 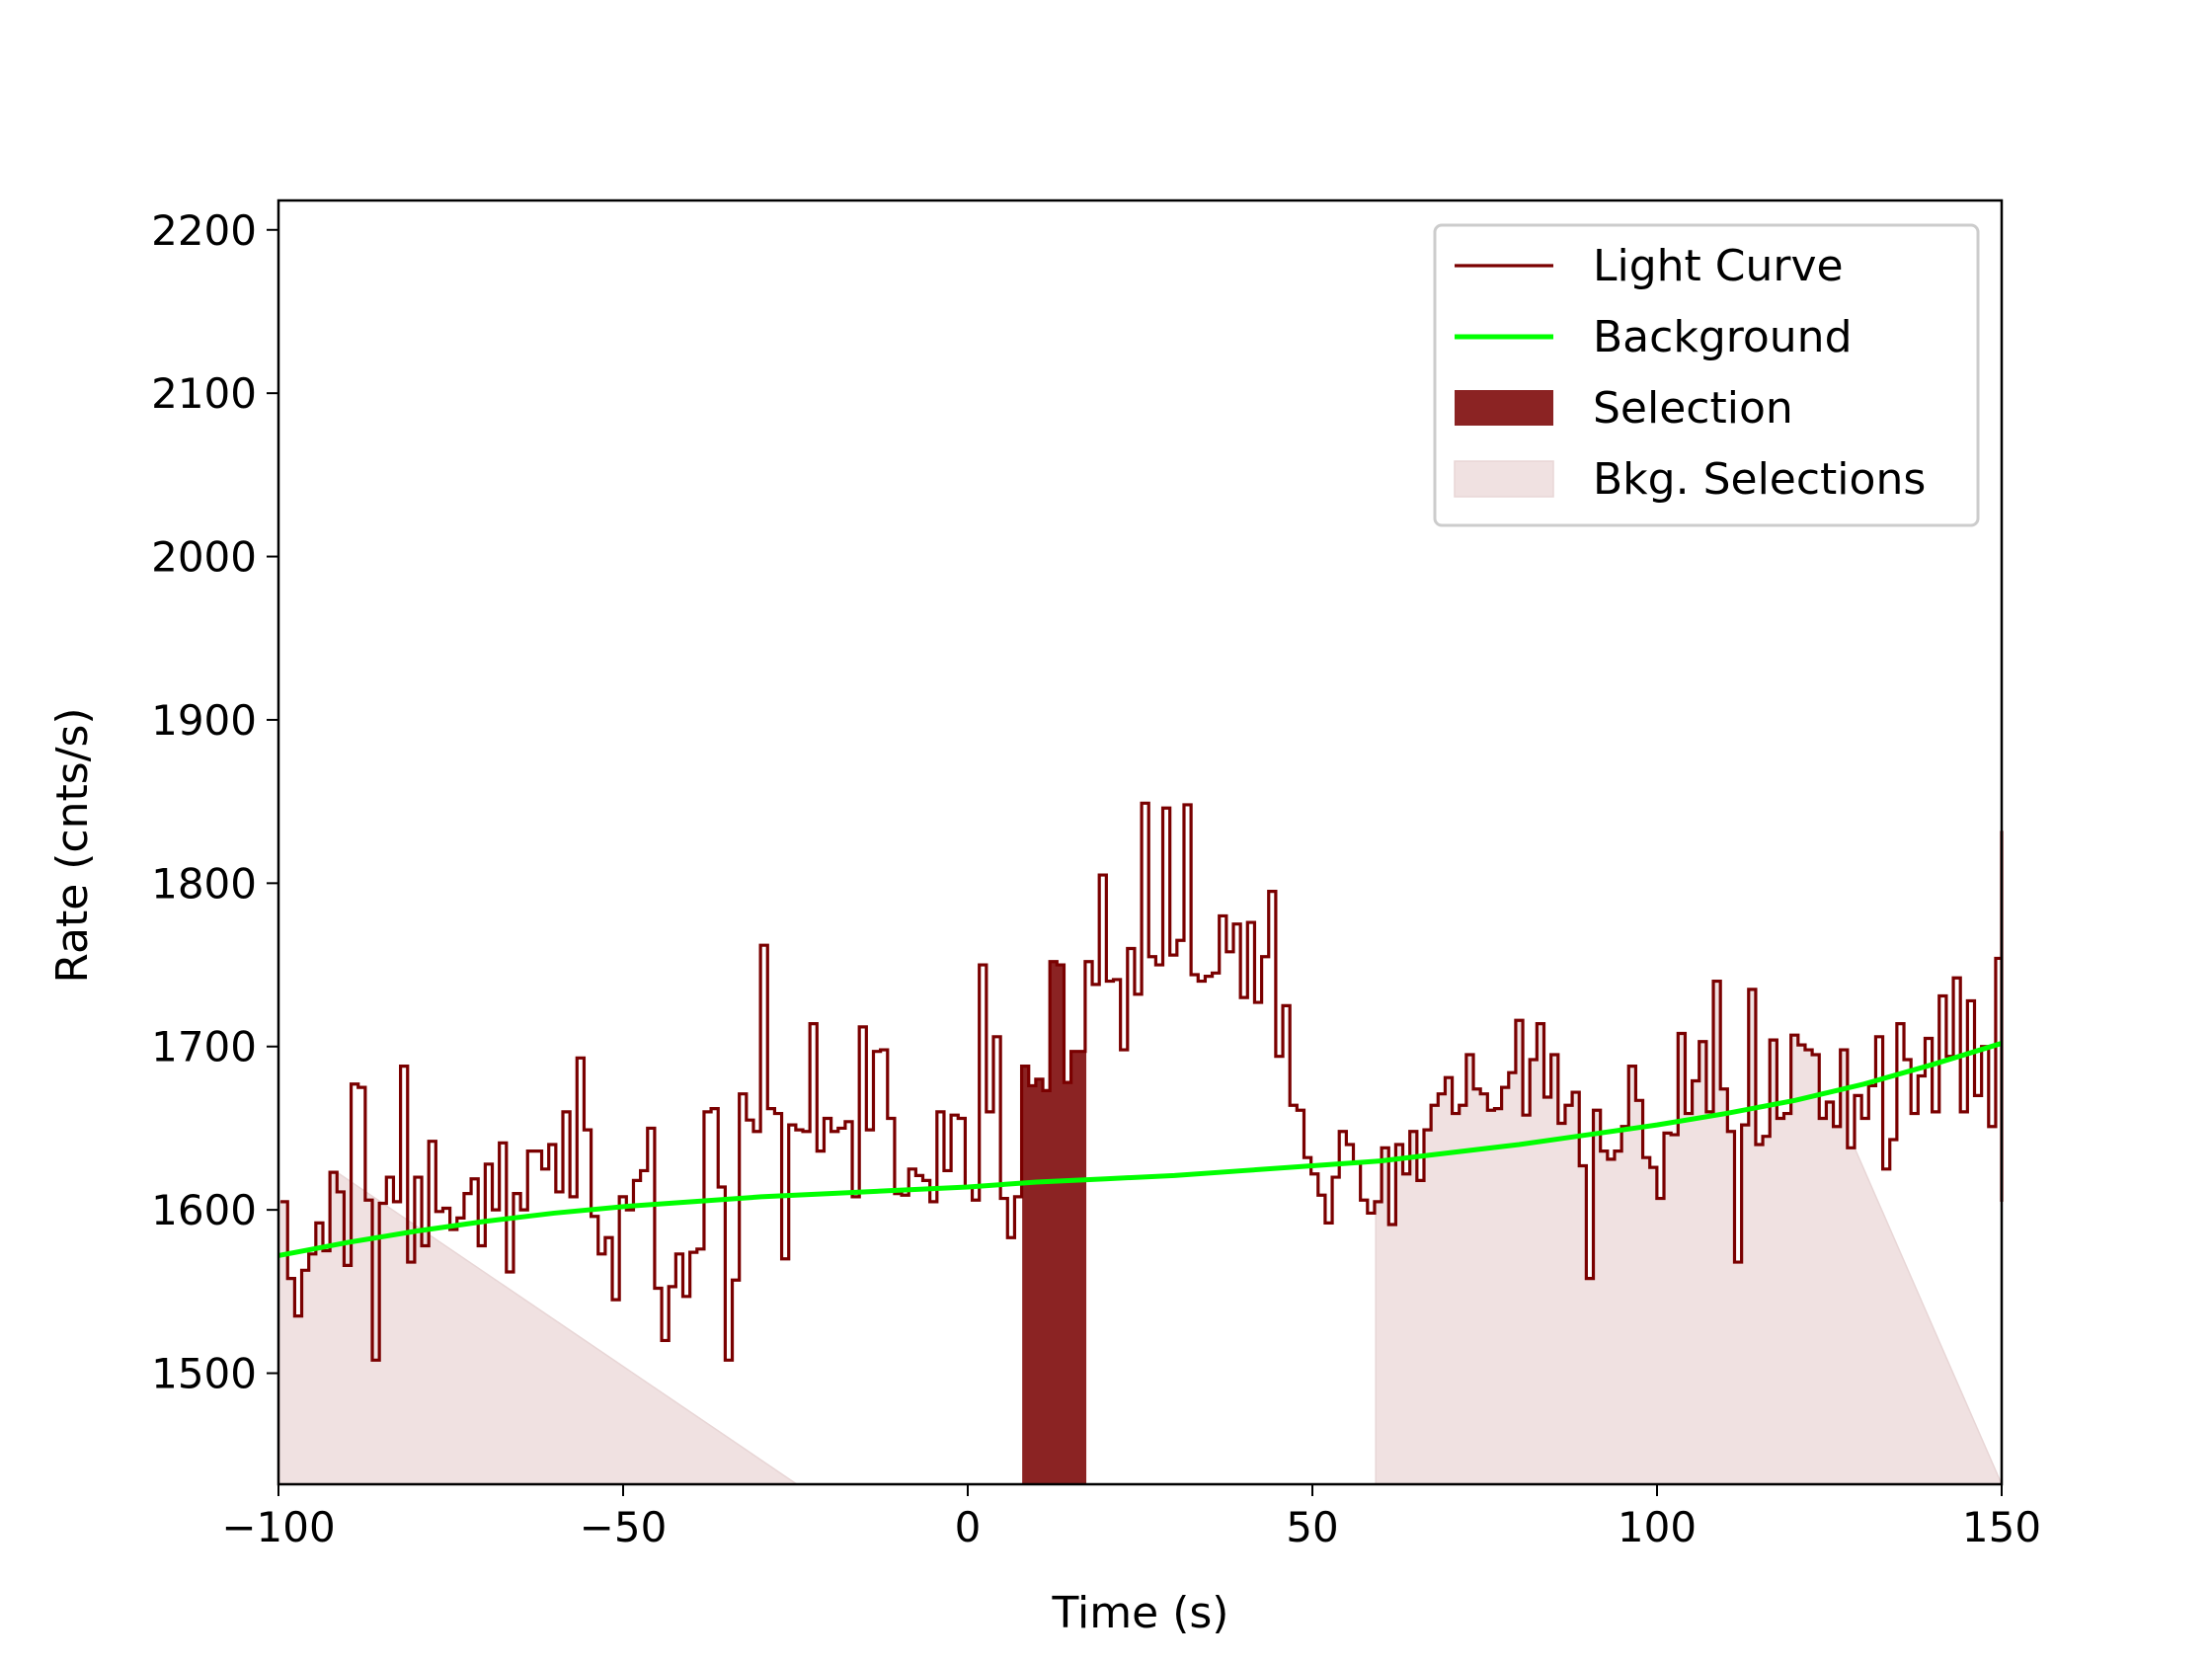 I want to click on y-tick-label: 2000, so click(x=204, y=557).